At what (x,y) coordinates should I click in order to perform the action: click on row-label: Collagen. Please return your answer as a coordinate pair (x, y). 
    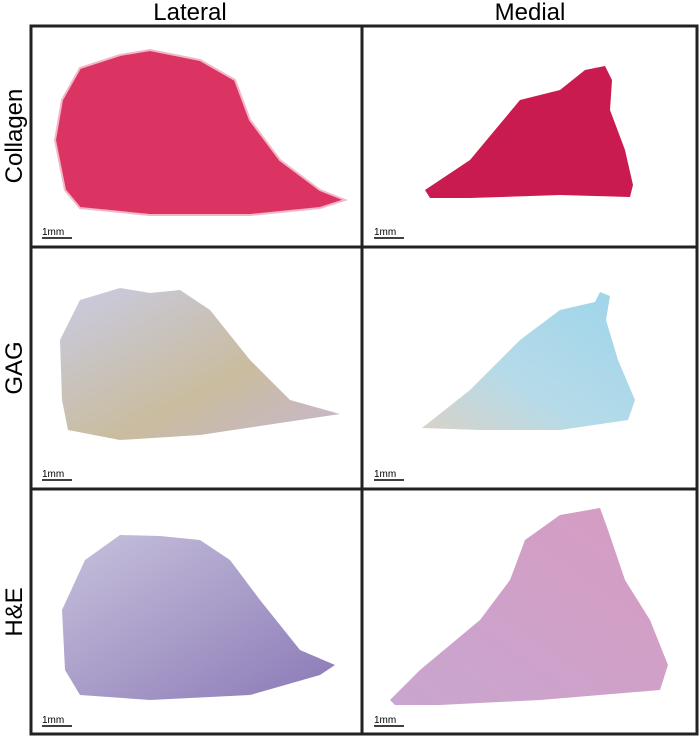
    Looking at the image, I should click on (14, 136).